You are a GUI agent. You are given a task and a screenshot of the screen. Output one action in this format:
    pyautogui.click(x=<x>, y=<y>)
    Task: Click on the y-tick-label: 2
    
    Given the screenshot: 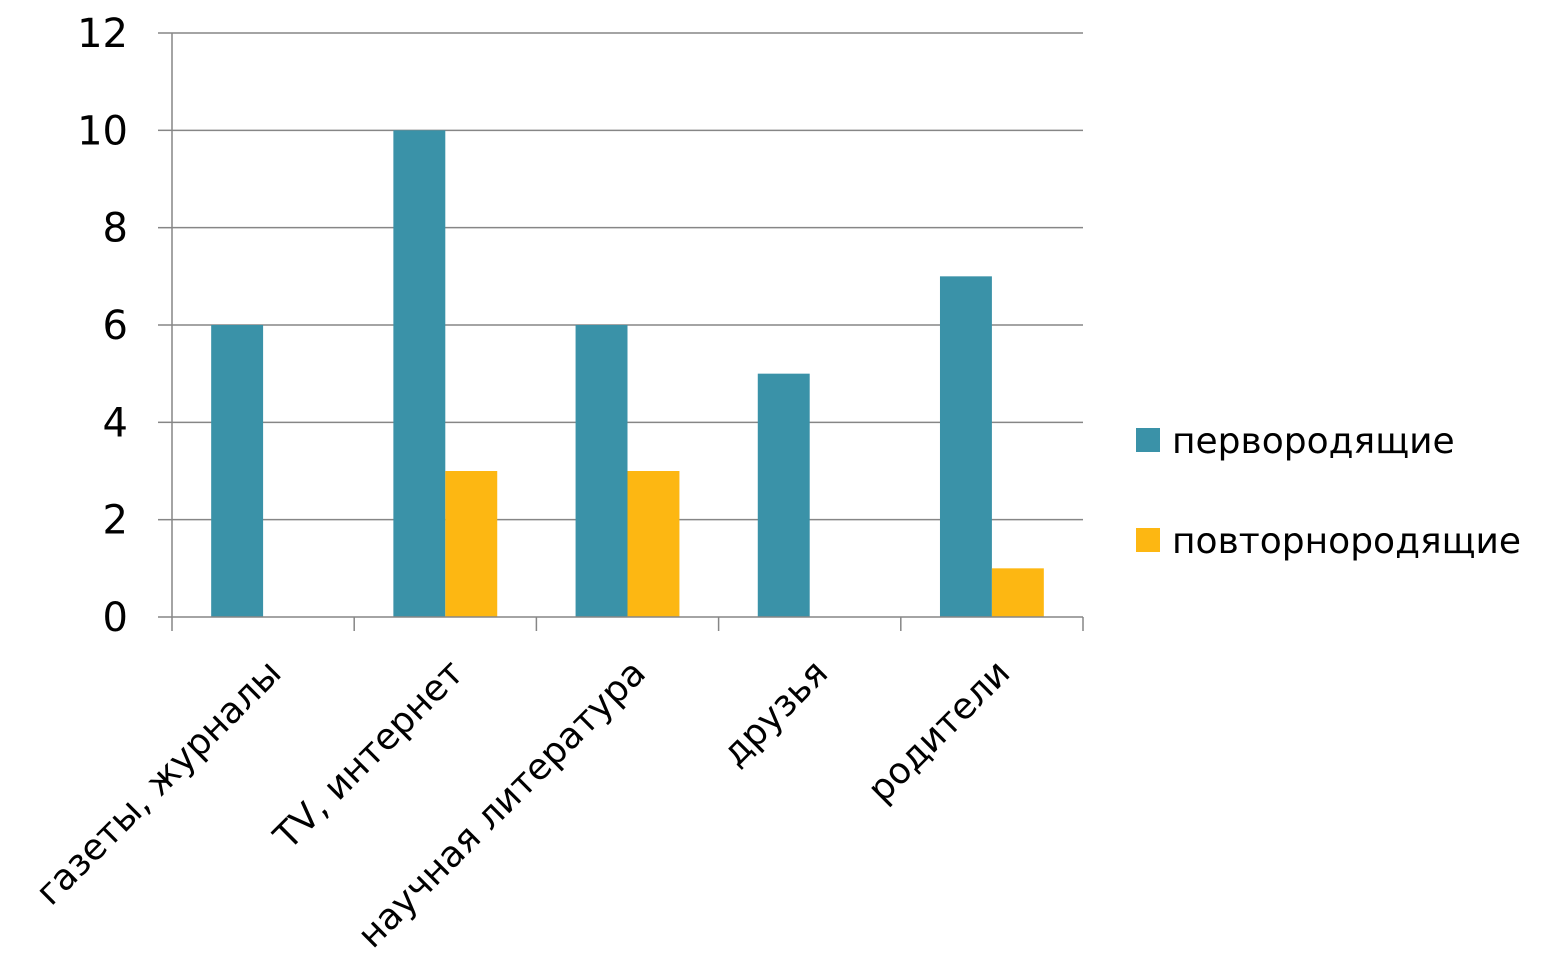 What is the action you would take?
    pyautogui.click(x=115, y=521)
    